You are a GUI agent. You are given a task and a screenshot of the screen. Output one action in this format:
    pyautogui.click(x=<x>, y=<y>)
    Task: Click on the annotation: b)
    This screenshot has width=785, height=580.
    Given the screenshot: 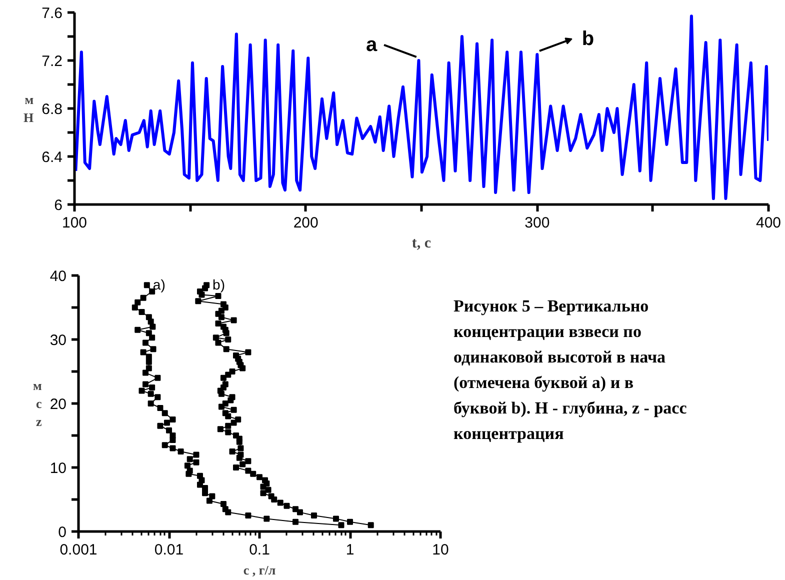 What is the action you would take?
    pyautogui.click(x=219, y=284)
    